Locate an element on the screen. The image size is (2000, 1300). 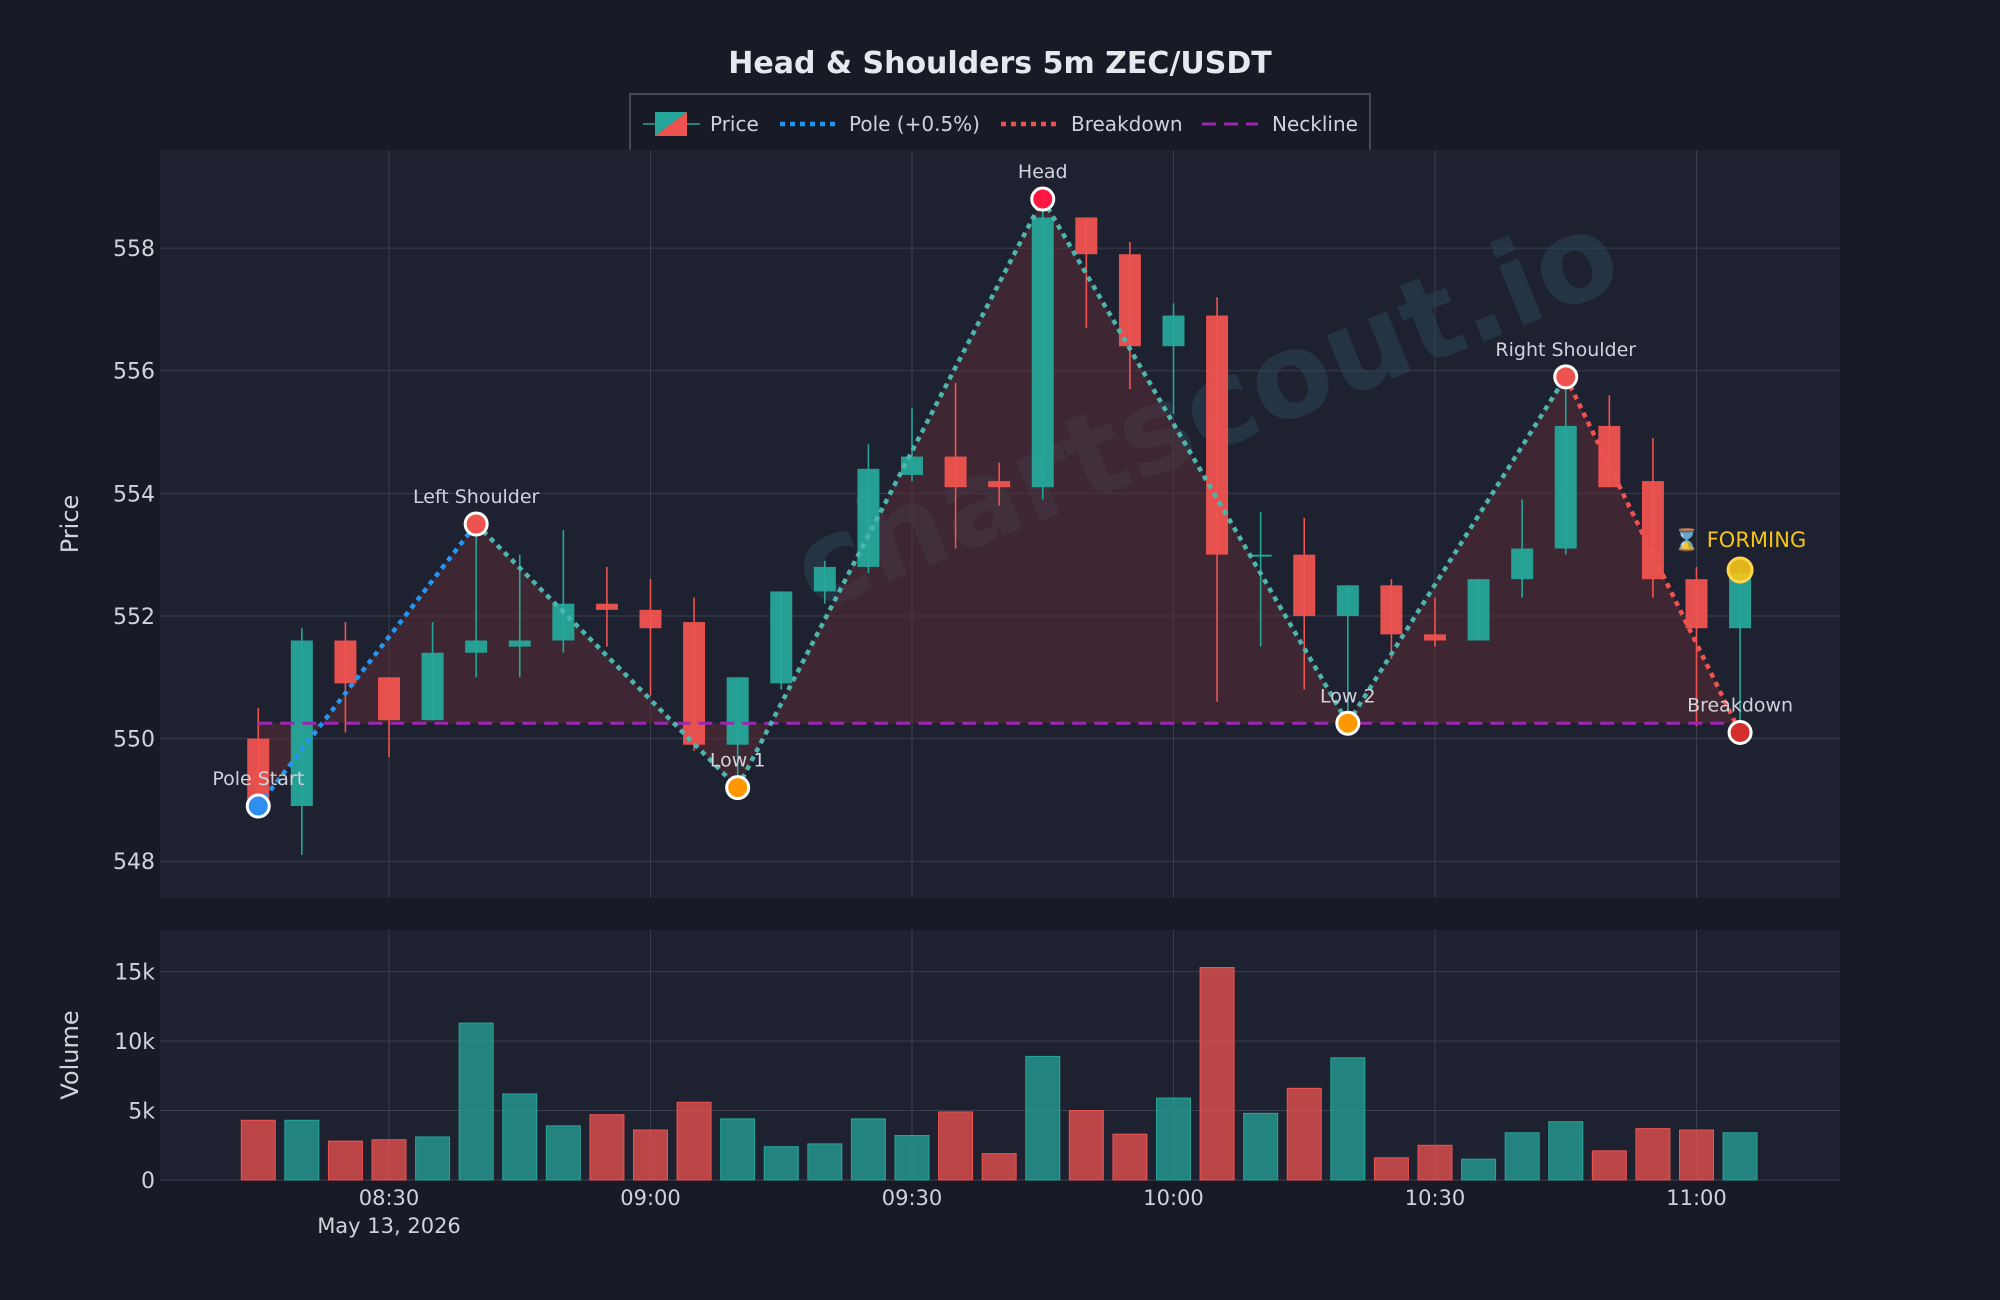
price-tick-label: 558 is located at coordinates (134, 249).